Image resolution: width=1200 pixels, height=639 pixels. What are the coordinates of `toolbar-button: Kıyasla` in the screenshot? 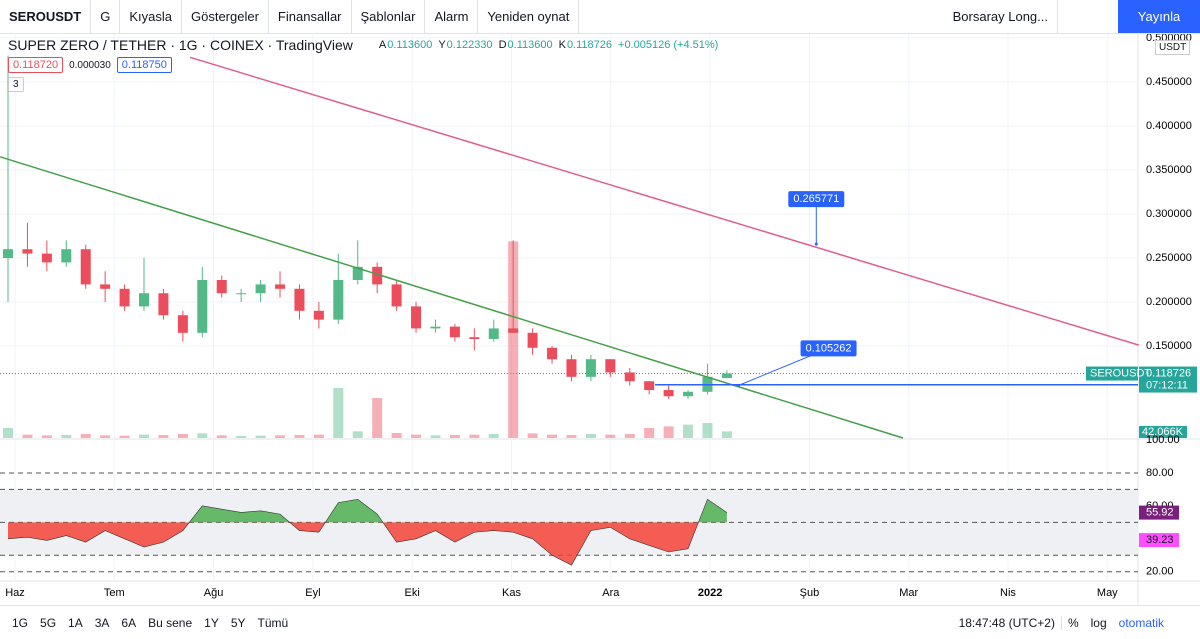 It's located at (151, 16).